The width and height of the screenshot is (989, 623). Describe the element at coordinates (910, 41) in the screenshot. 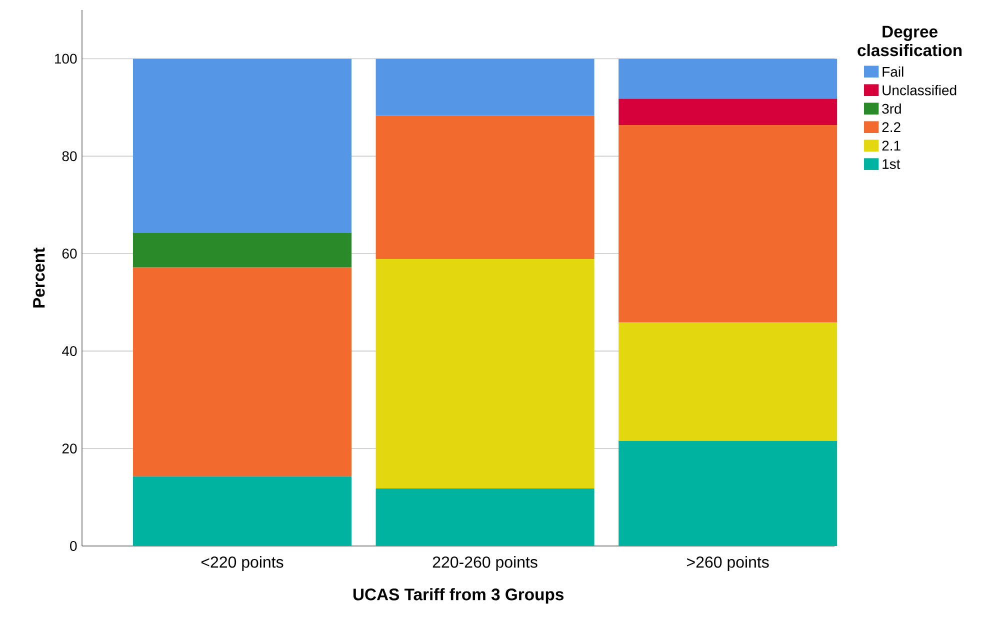

I see `legend-title: Degree classification` at that location.